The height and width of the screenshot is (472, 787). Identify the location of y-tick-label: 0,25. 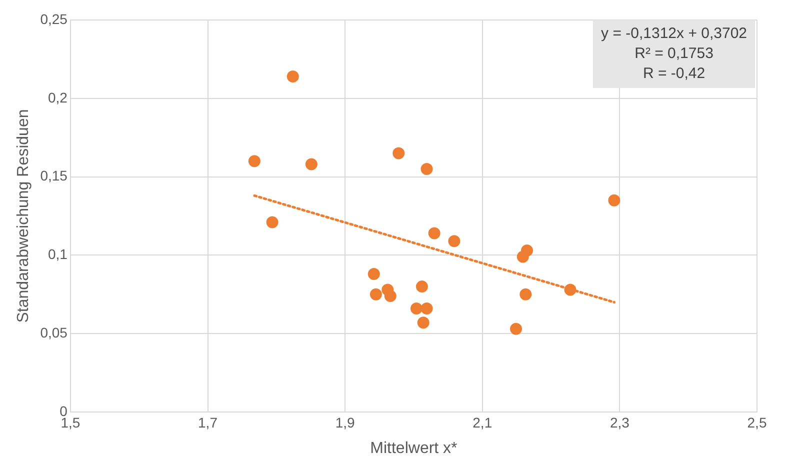
(54, 18).